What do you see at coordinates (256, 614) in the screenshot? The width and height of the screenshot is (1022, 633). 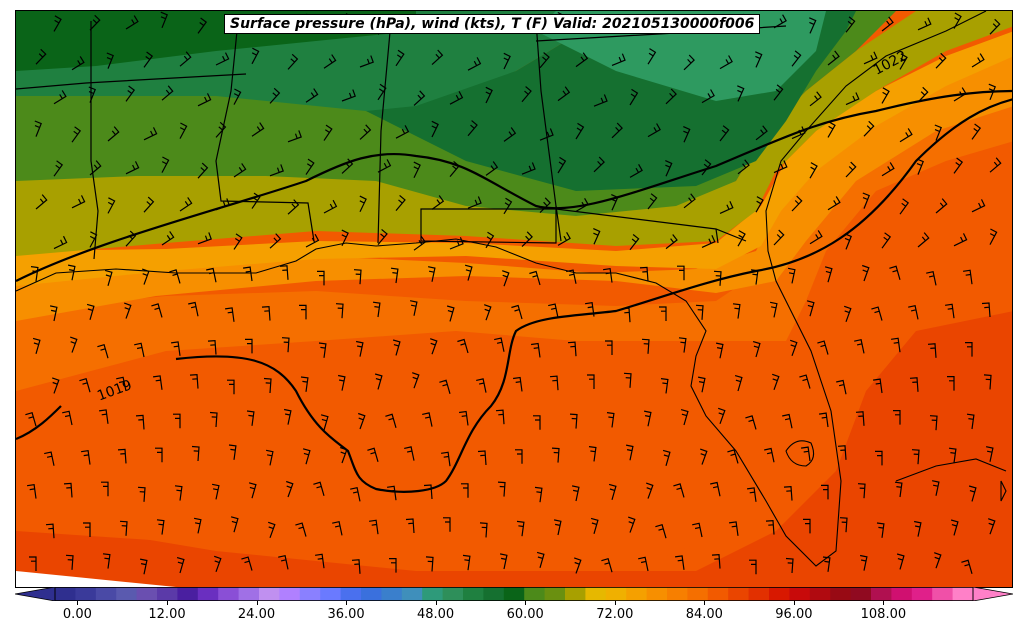 I see `colorbar-tick-label: 24.00` at bounding box center [256, 614].